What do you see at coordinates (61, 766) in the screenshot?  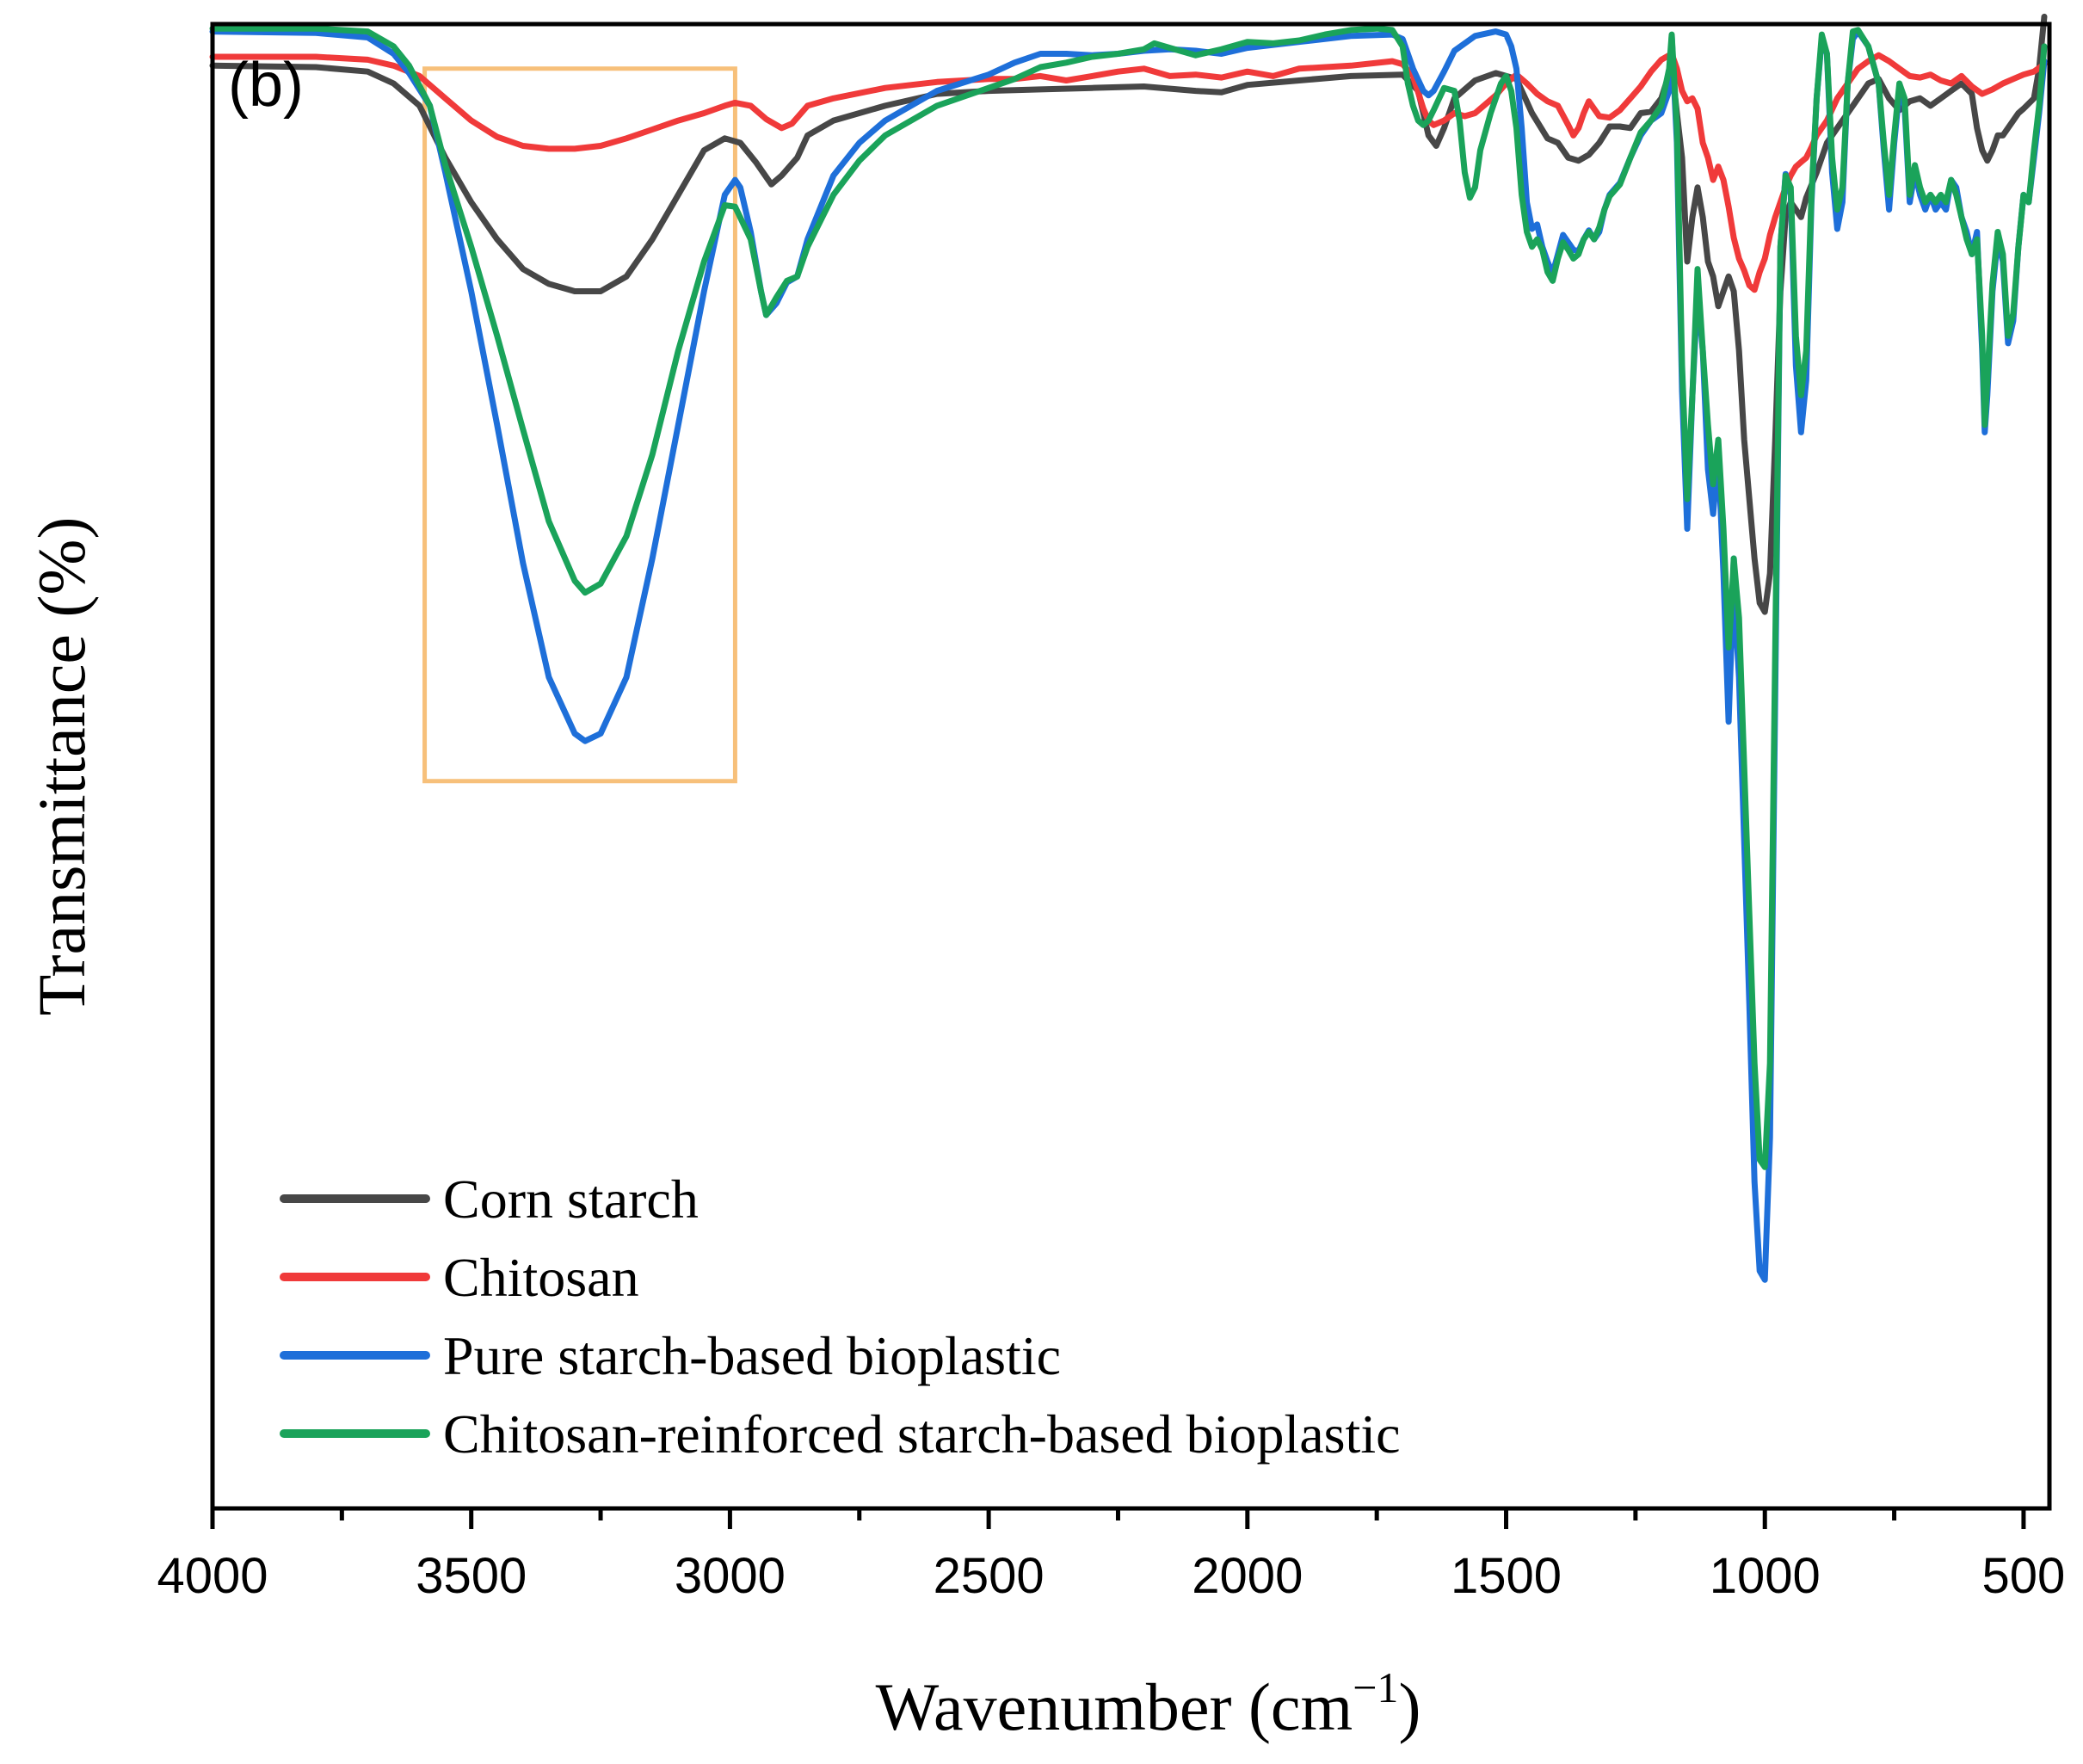 I see `y-axis-title: Transmittance (%)` at bounding box center [61, 766].